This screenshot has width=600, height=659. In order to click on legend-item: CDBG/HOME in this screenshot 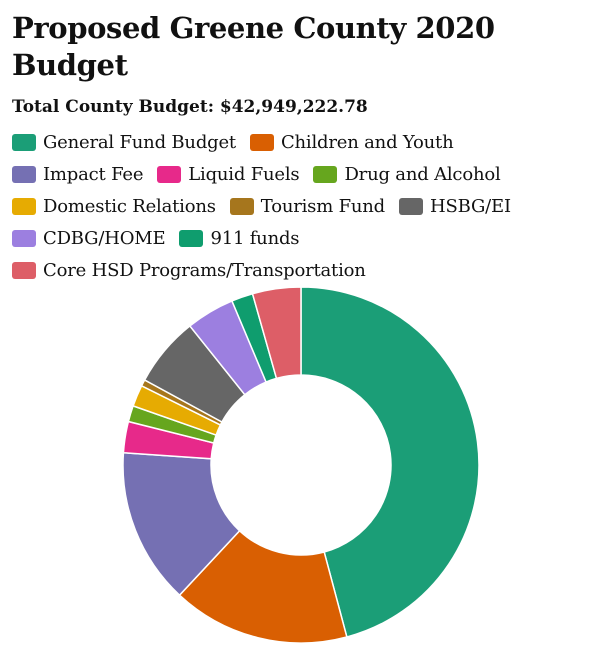, I will do `click(89, 238)`.